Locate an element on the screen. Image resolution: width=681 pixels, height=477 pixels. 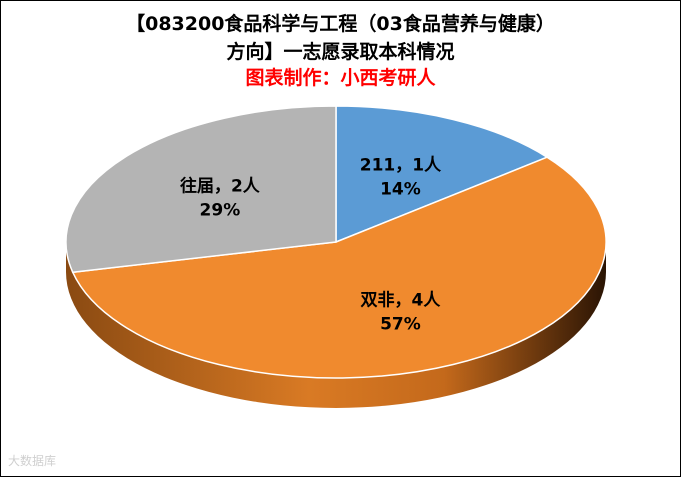
slice-percent-0: 14% is located at coordinates (400, 190).